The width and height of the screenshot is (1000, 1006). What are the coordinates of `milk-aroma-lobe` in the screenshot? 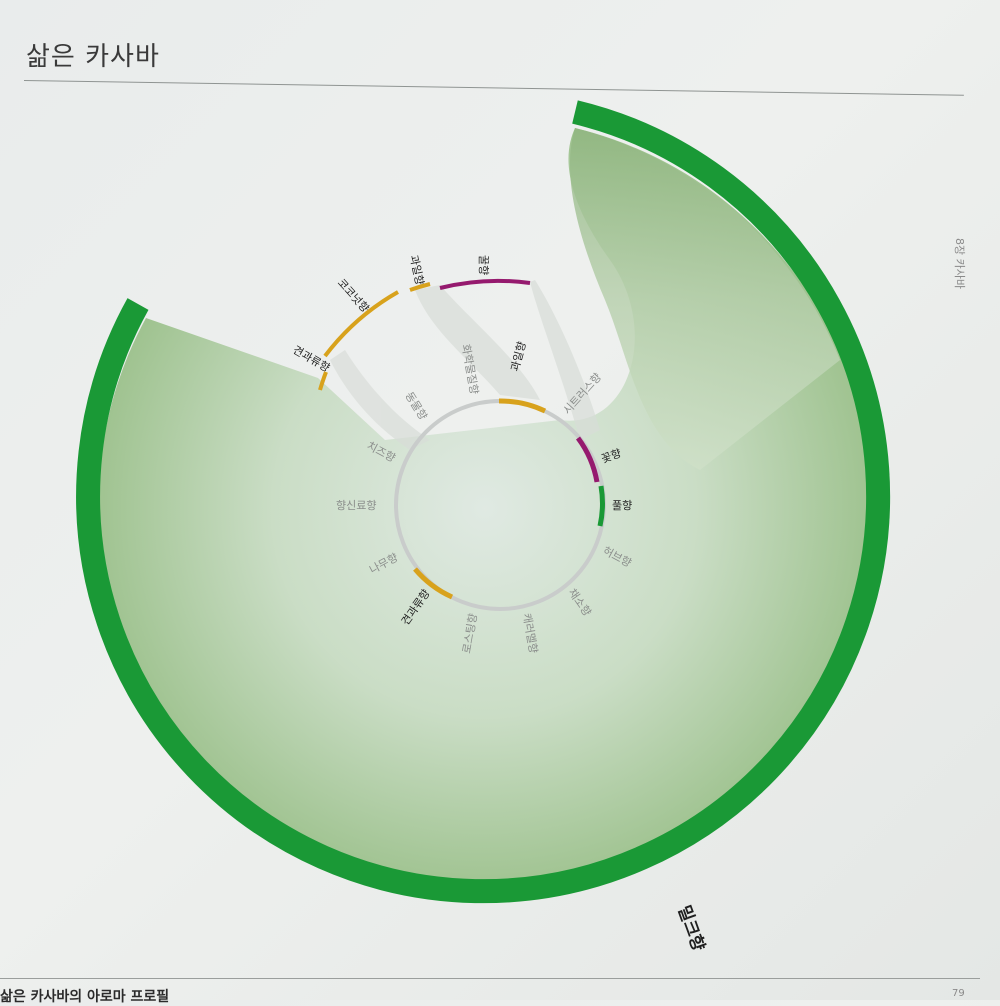 It's located at (704, 299).